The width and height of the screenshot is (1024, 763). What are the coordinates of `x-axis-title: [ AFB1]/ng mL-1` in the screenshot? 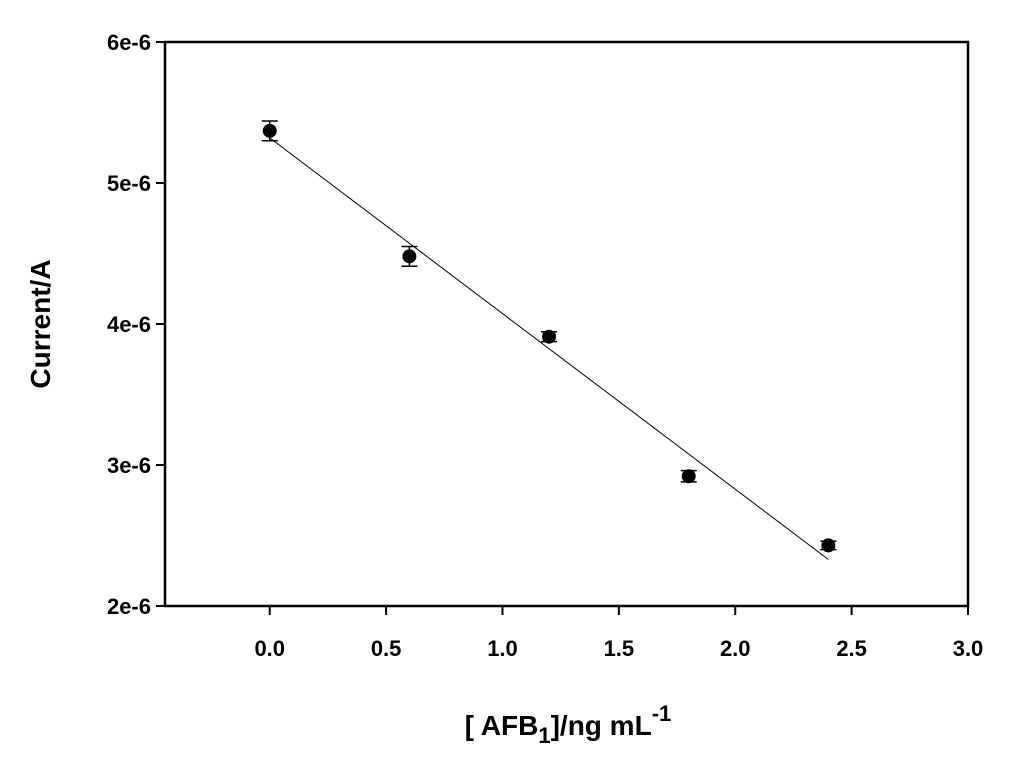 It's located at (568, 724).